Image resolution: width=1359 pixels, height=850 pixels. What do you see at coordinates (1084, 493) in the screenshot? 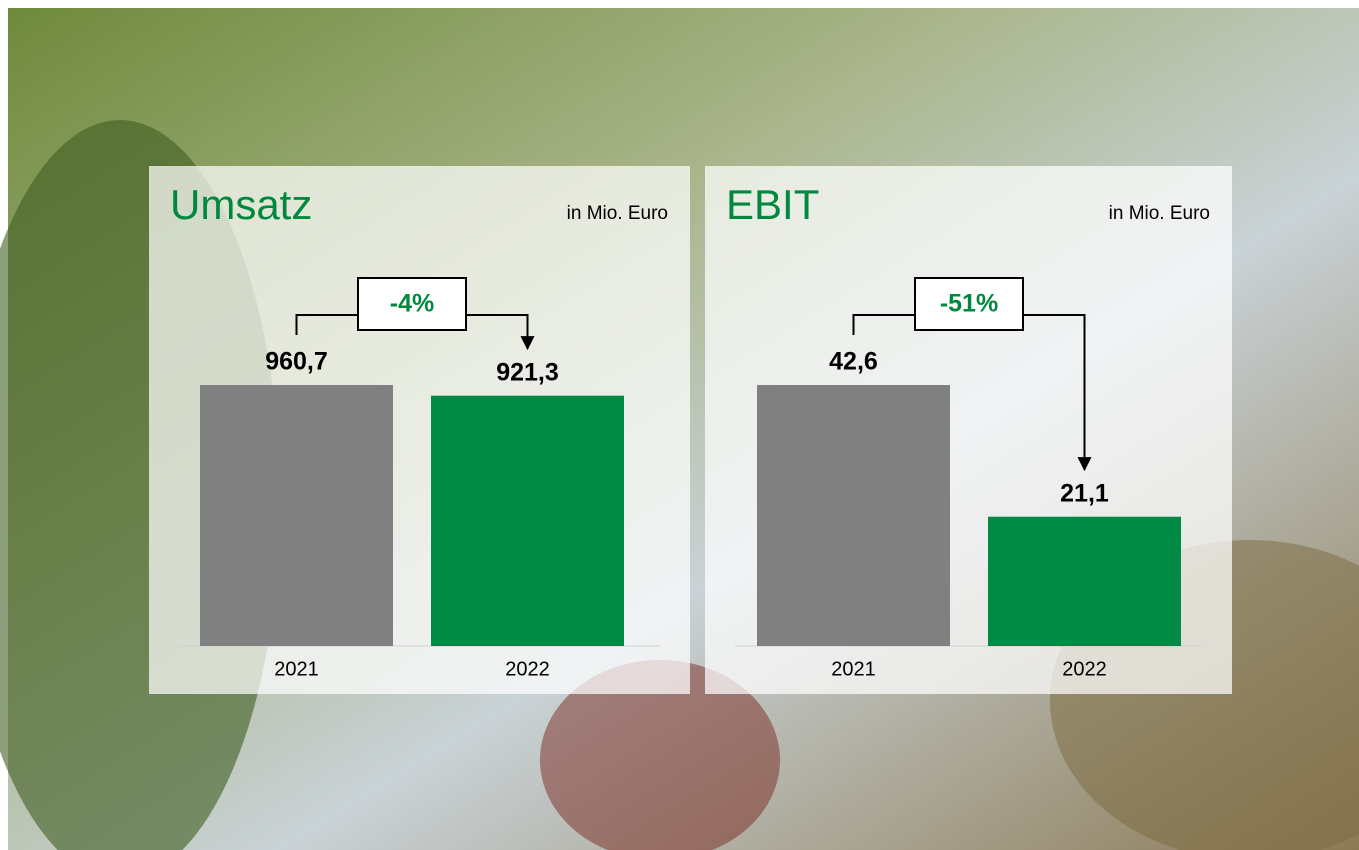
I see `value-label: 21,1` at bounding box center [1084, 493].